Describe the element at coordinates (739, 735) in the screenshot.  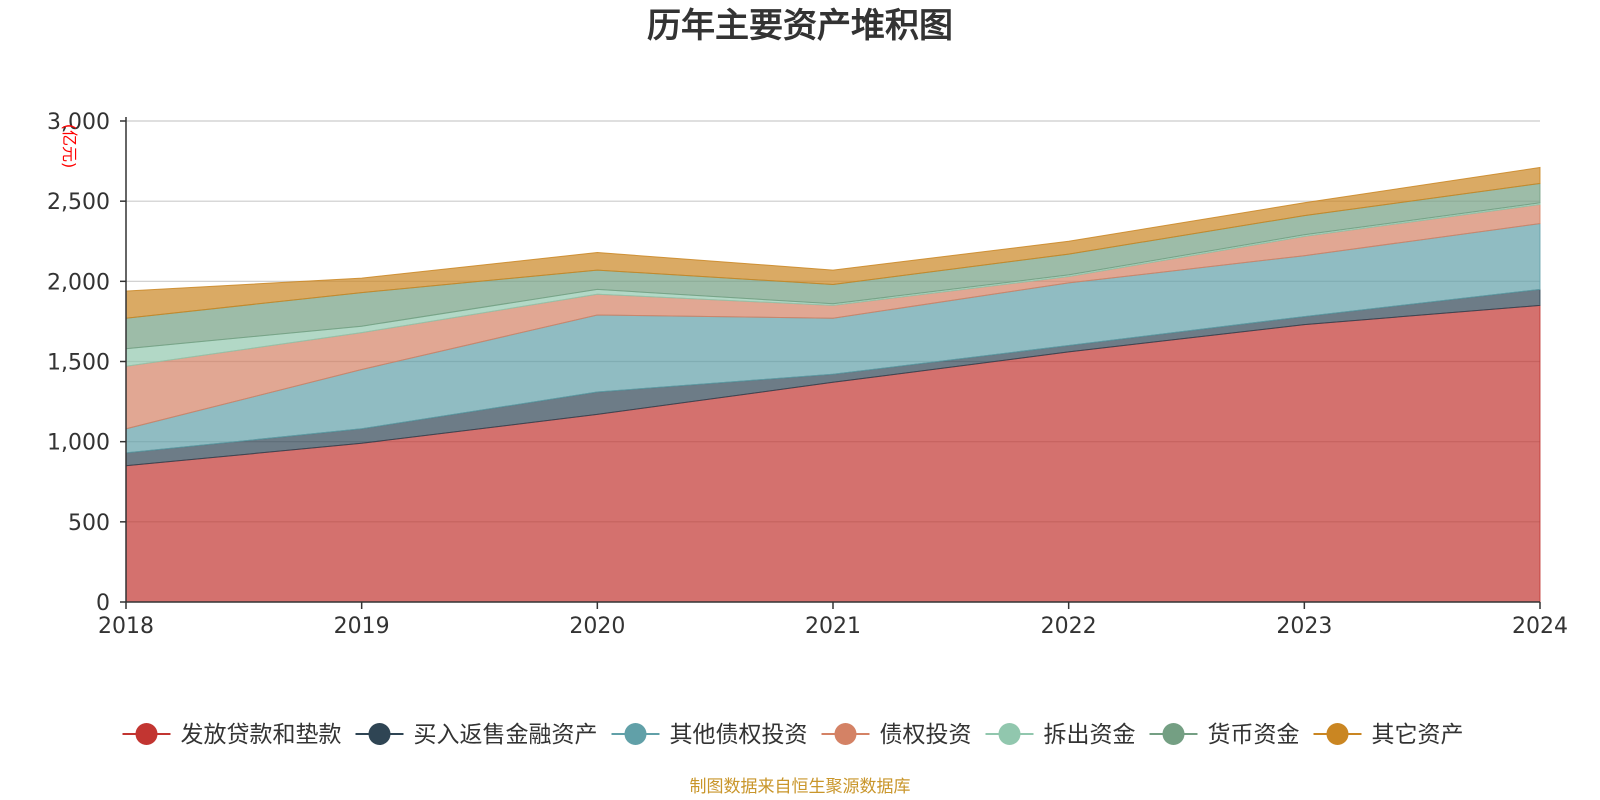
I see `legend-label: 其他债权投资` at that location.